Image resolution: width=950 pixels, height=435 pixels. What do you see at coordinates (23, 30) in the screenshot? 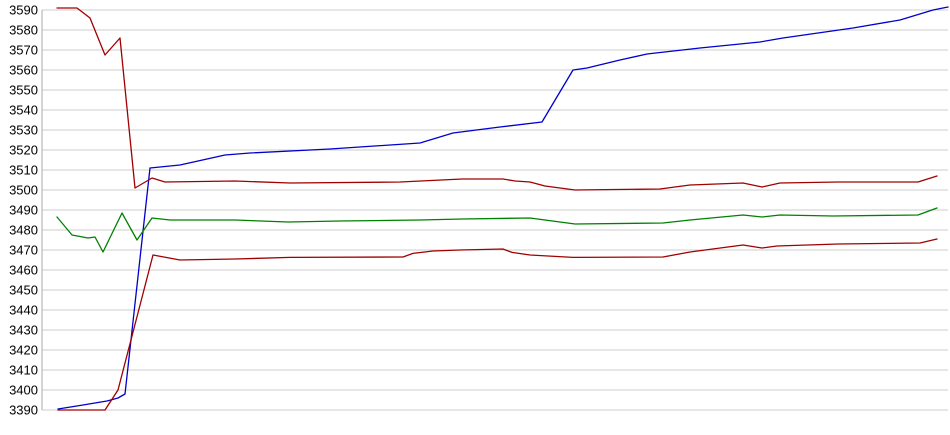
I see `y-axis-tick-label: 3580` at bounding box center [23, 30].